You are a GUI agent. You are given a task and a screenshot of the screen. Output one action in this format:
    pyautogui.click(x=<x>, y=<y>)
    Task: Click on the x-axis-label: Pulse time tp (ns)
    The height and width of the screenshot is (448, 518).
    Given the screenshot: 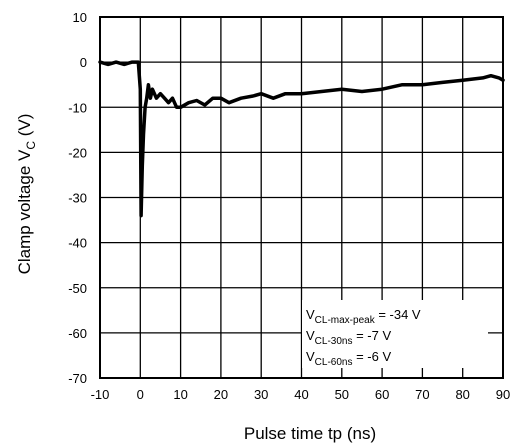 What is the action you would take?
    pyautogui.click(x=310, y=433)
    